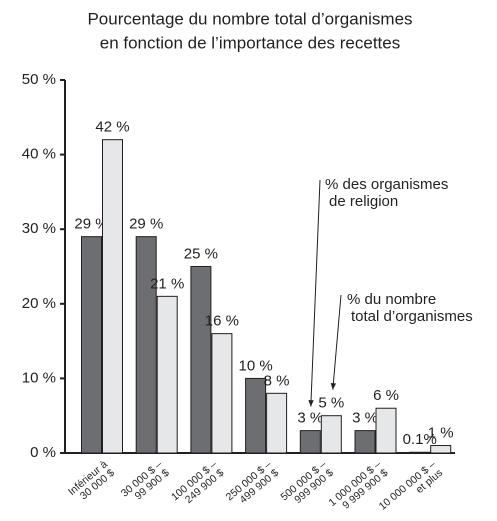 The width and height of the screenshot is (497, 521). Describe the element at coordinates (363, 201) in the screenshot. I see `legend-label: de religion` at that location.